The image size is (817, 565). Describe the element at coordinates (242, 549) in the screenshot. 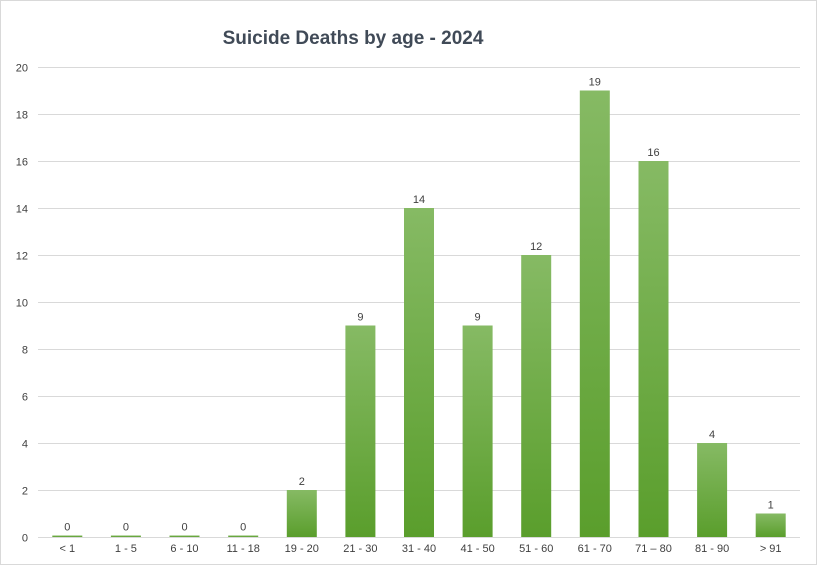

I see `x-tick-label: 11 - 18` at that location.